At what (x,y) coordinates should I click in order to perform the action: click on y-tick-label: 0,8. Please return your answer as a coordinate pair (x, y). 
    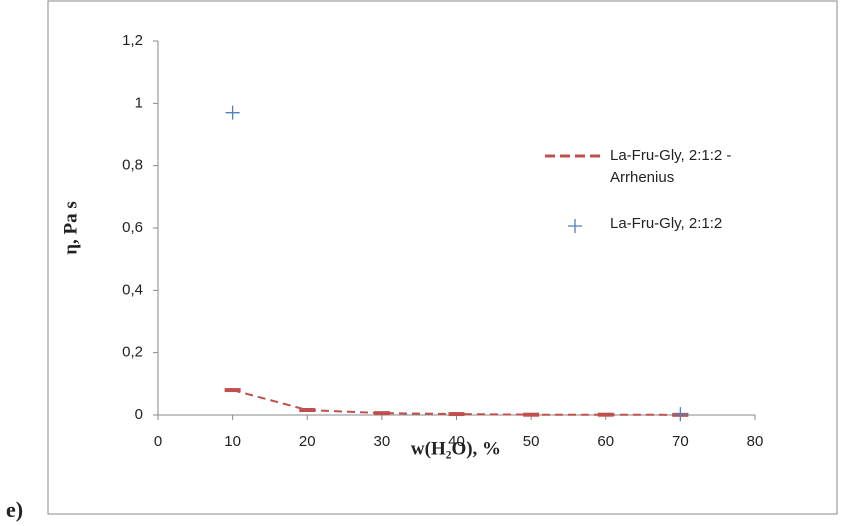
    Looking at the image, I should click on (132, 165).